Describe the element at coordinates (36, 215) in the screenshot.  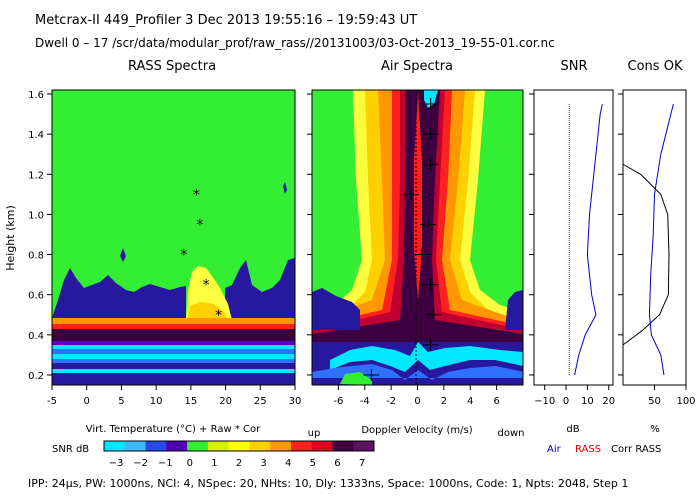
I see `y-tick-label: 1.0` at that location.